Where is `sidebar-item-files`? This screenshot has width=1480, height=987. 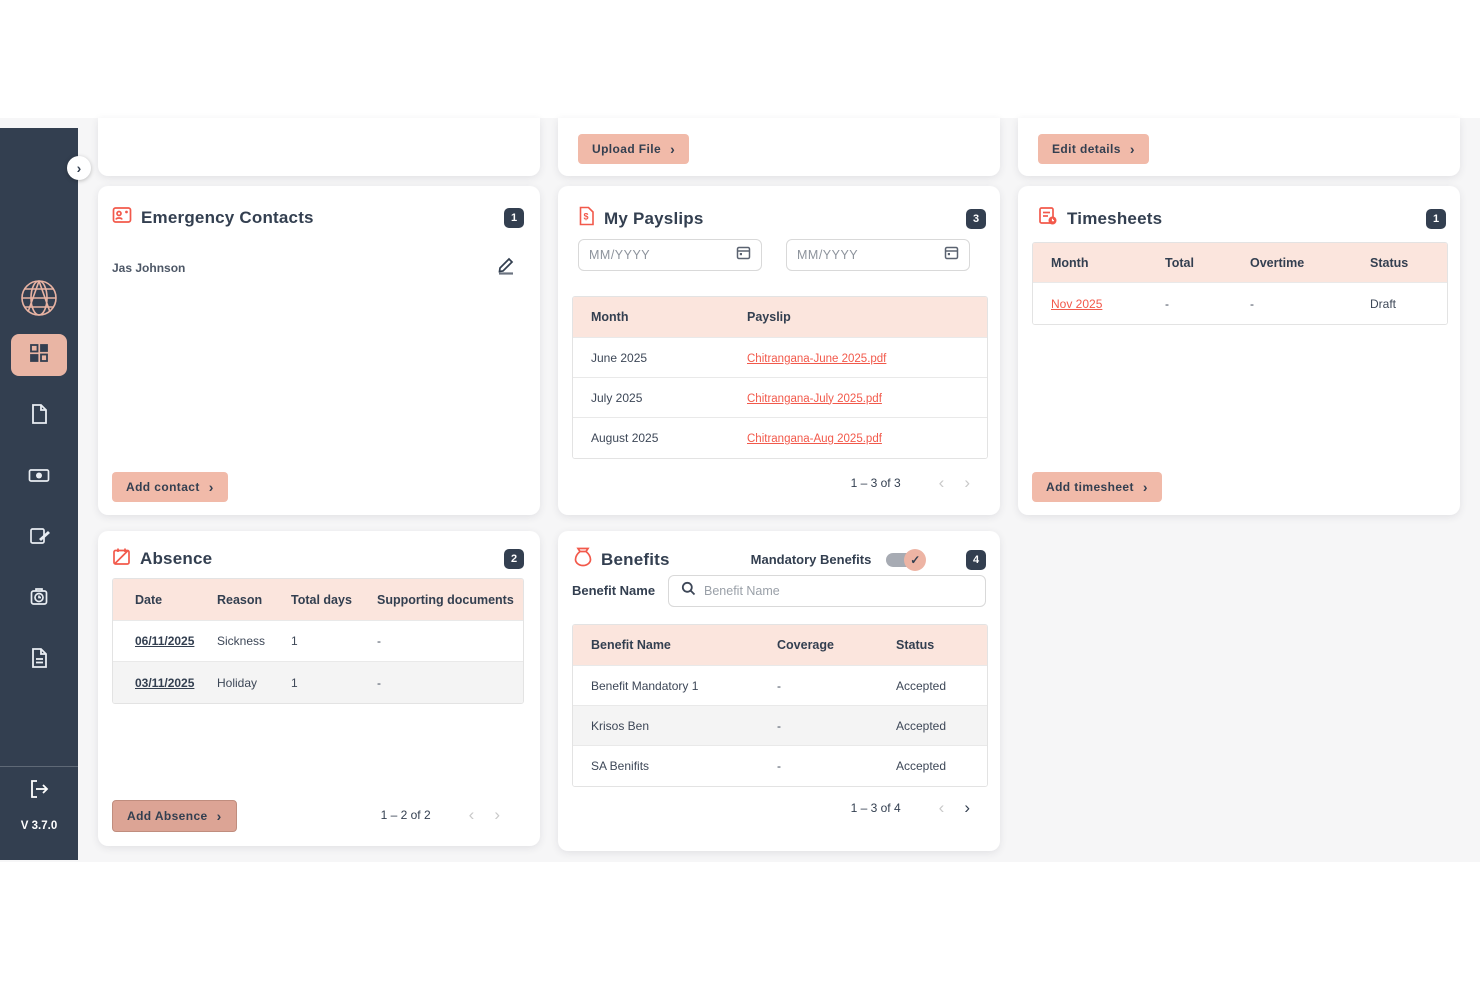 sidebar-item-files is located at coordinates (39, 660).